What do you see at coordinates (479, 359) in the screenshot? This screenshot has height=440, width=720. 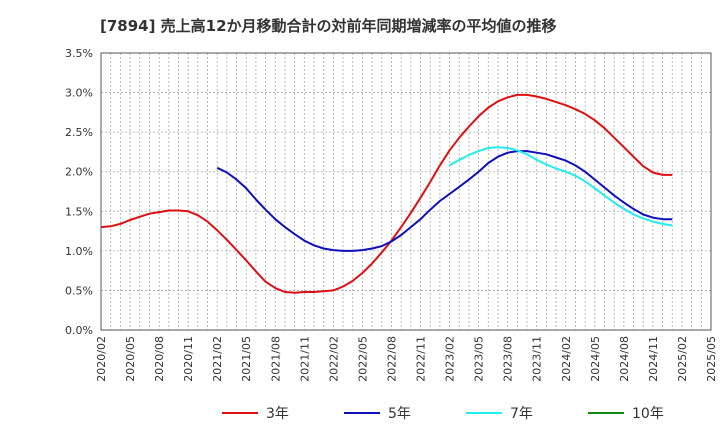 I see `x-tick-label: 2023/05` at bounding box center [479, 359].